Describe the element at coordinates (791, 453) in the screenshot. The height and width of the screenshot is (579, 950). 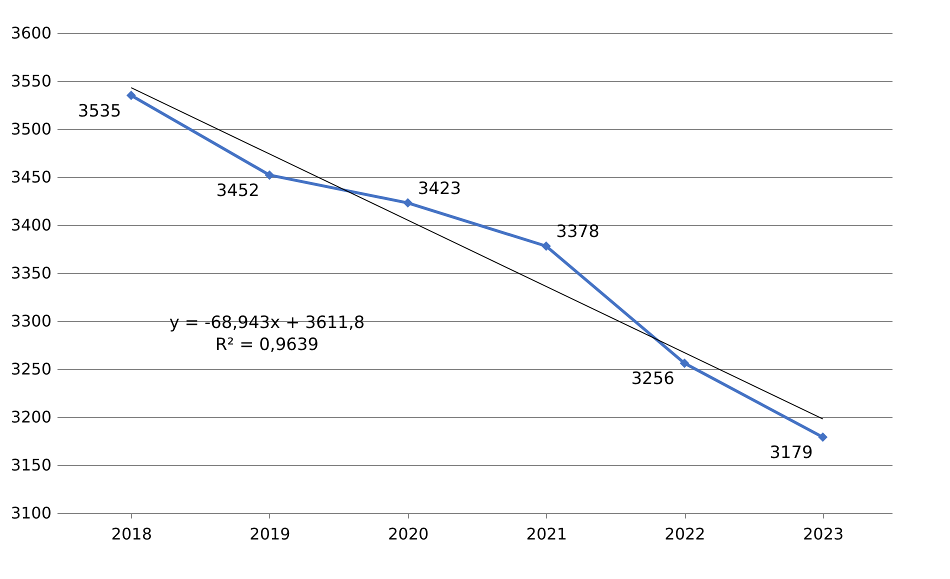
I see `data-label: 3179` at that location.